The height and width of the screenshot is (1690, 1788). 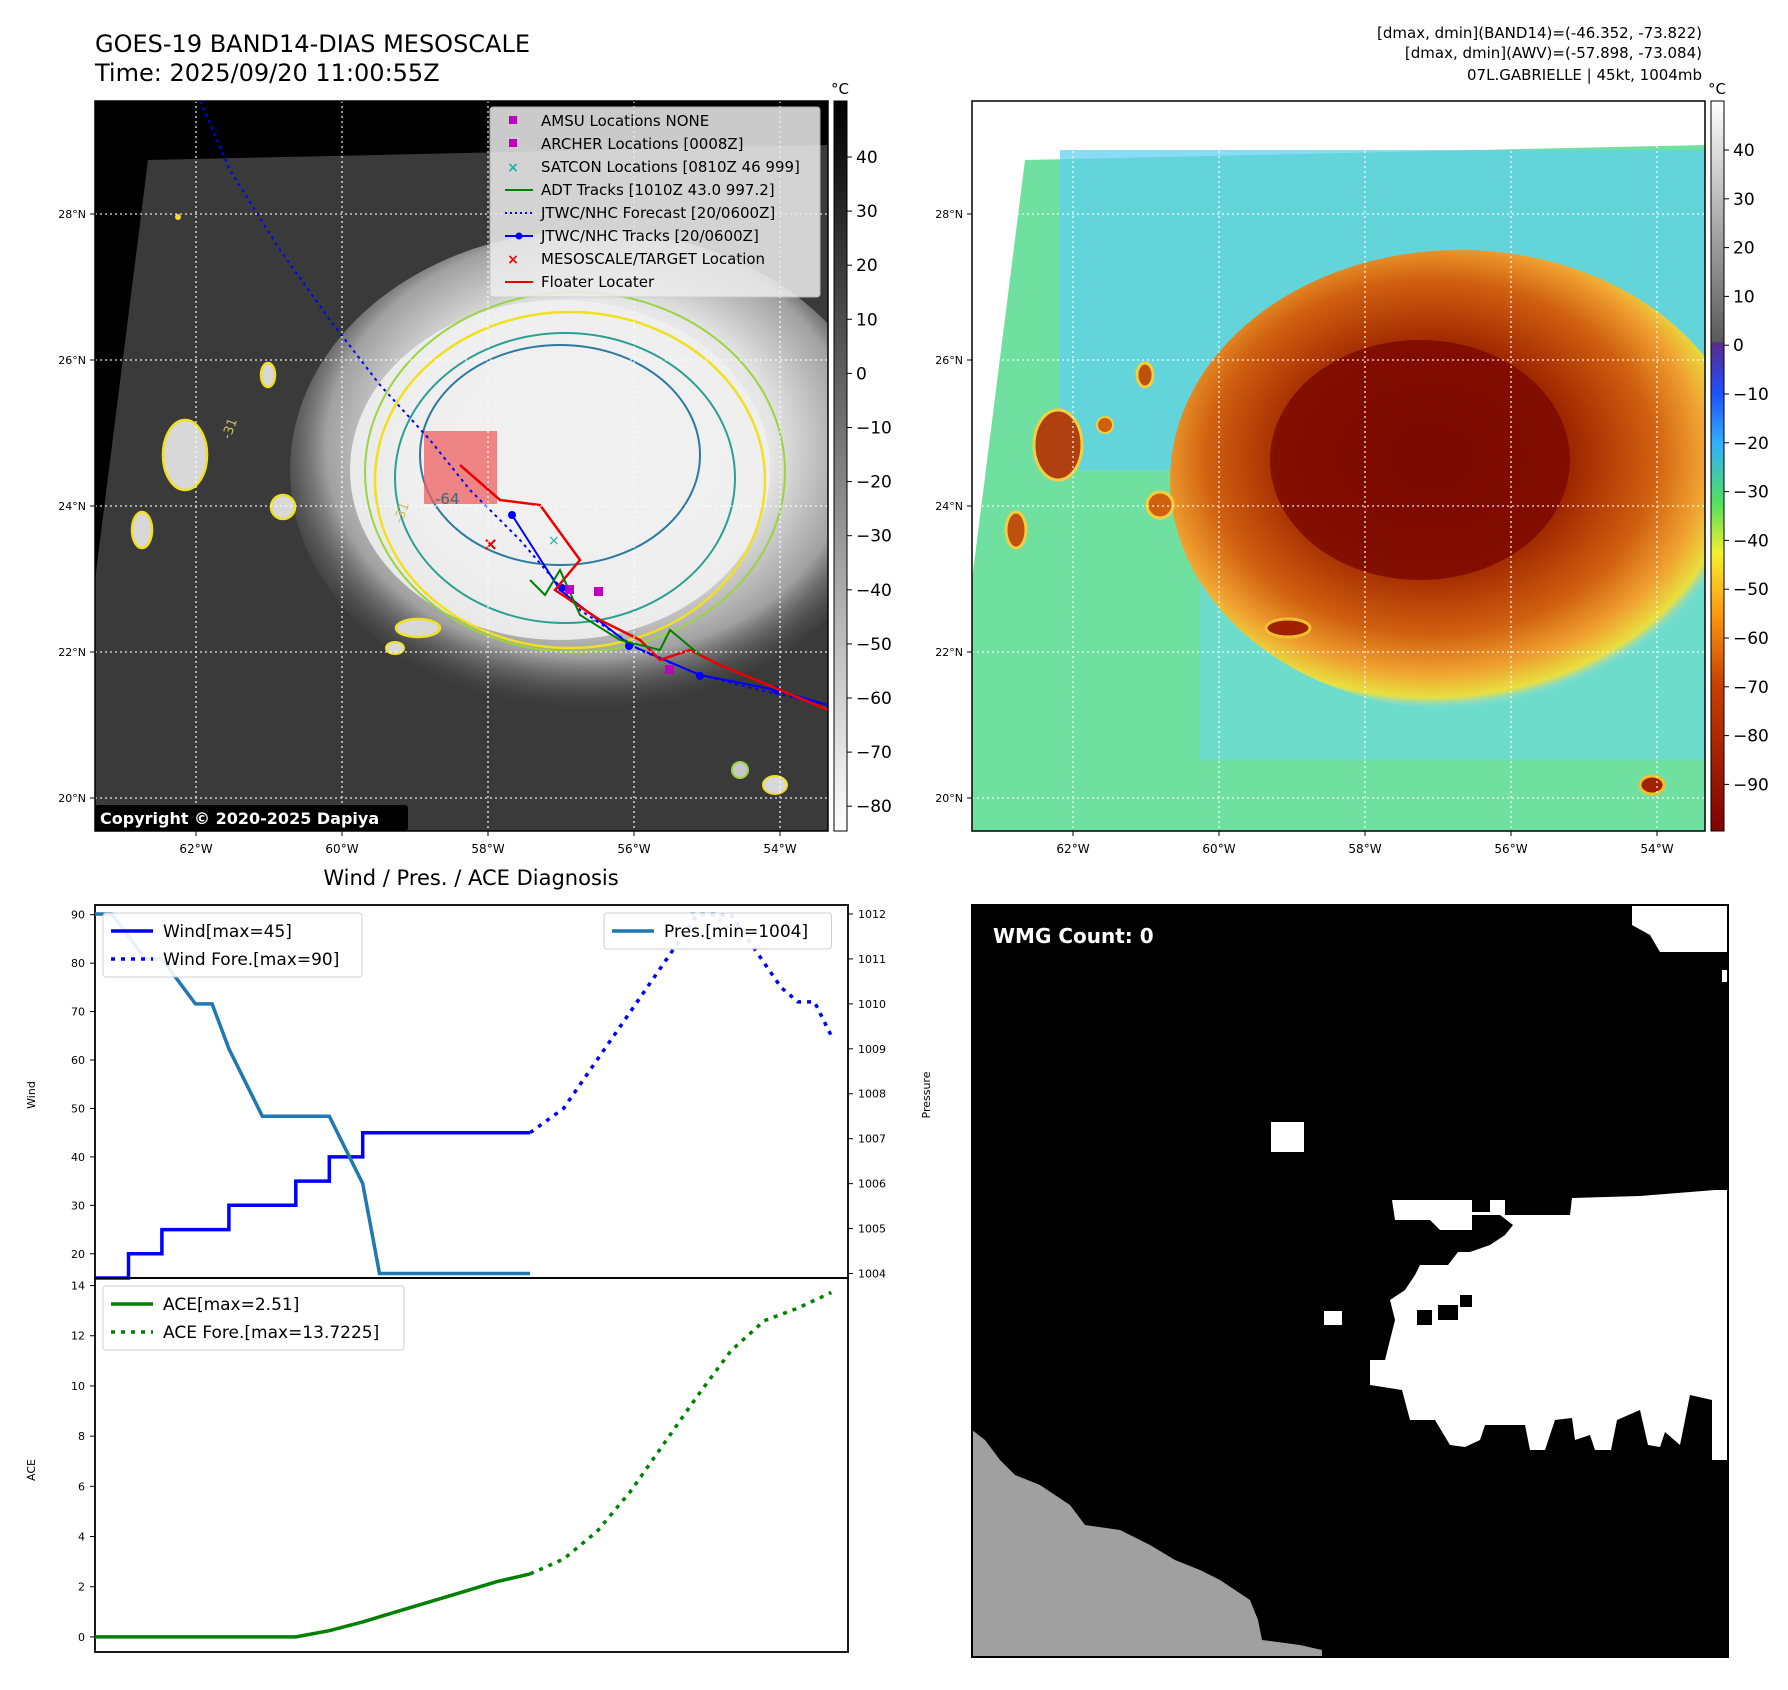 What do you see at coordinates (867, 158) in the screenshot?
I see `colorbar-tick: 40` at bounding box center [867, 158].